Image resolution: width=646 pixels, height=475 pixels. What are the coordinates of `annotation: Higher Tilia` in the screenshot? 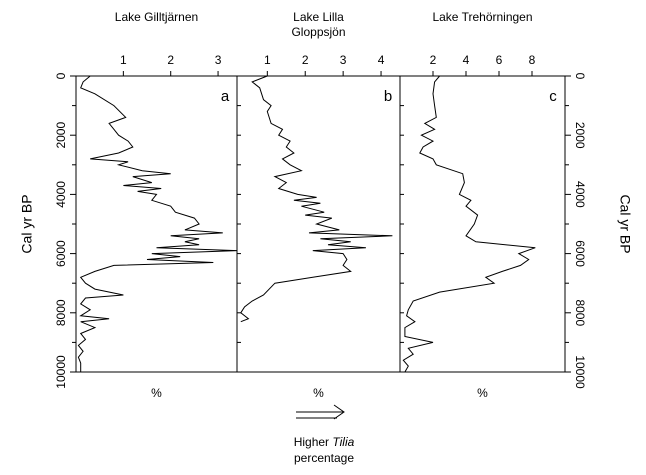 It's located at (324, 442).